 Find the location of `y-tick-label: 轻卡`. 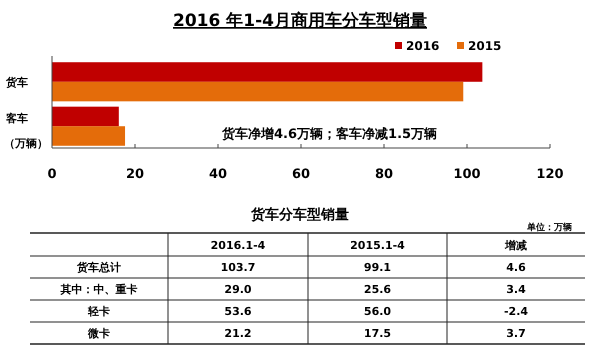

y-tick-label: 轻卡 is located at coordinates (98, 311).